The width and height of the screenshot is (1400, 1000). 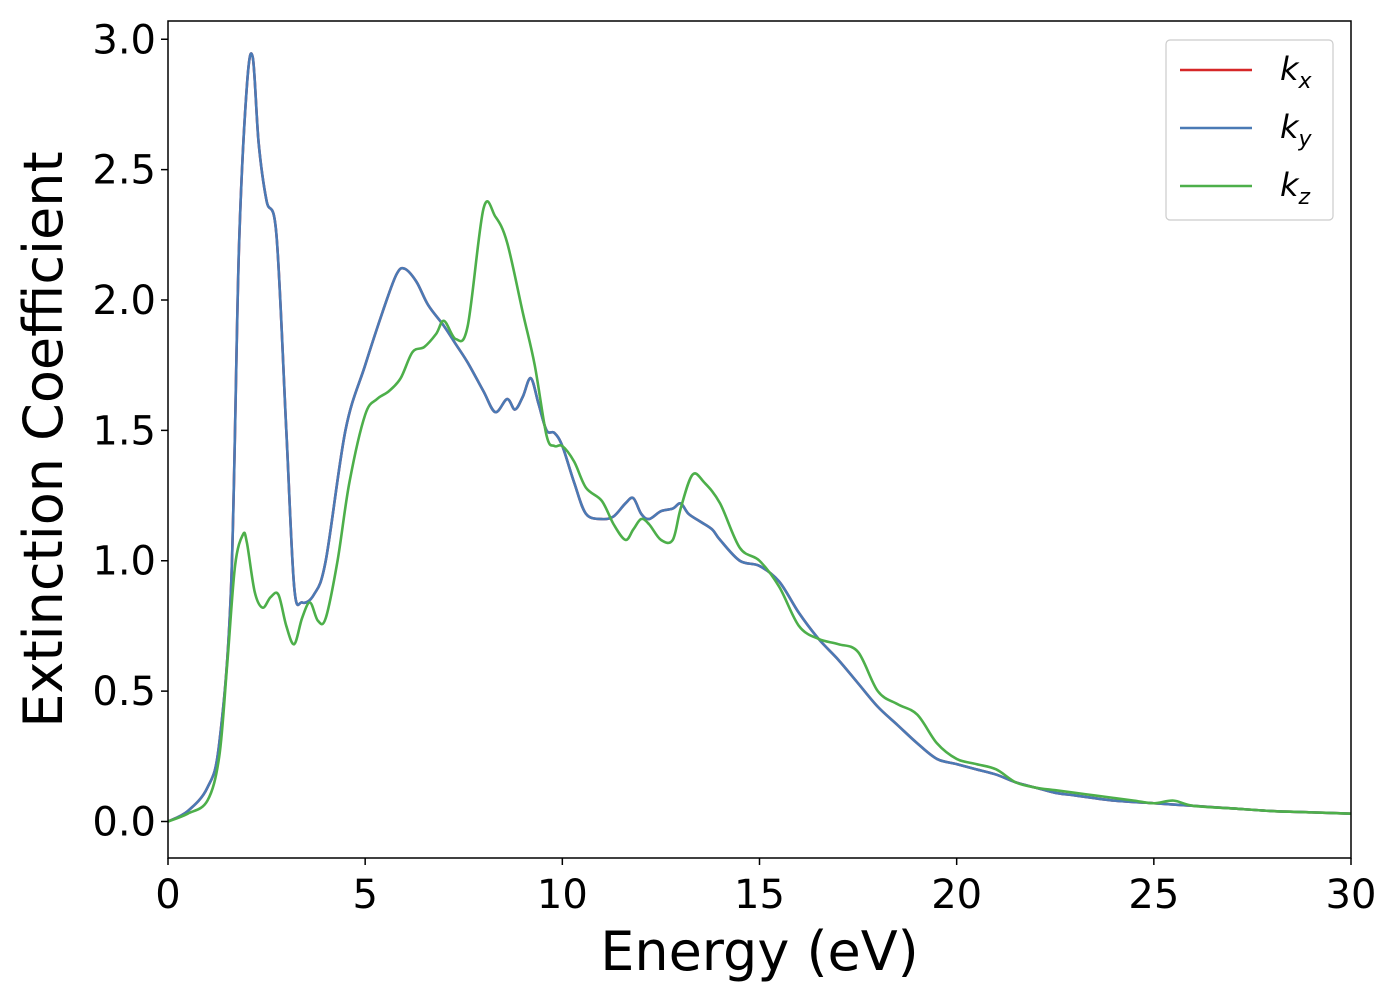 What do you see at coordinates (759, 951) in the screenshot?
I see `x-axis-label: Energy (eV)` at bounding box center [759, 951].